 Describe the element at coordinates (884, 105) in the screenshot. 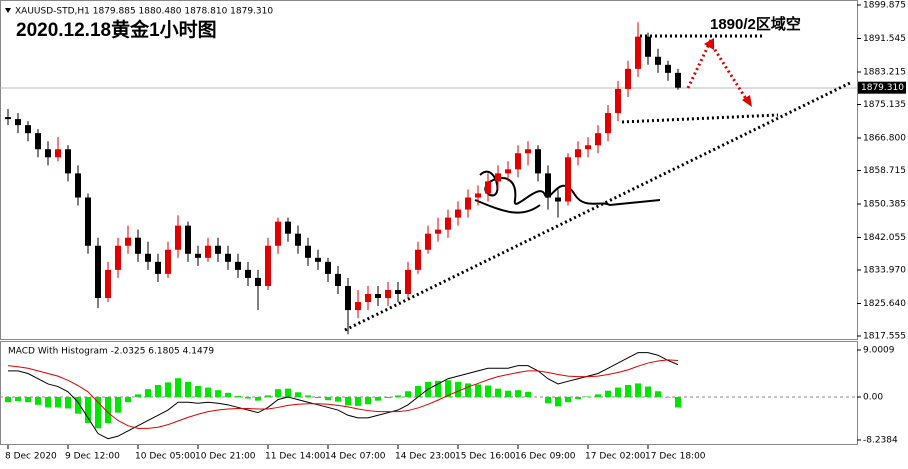

I see `y-tick-label: 1875.135` at that location.